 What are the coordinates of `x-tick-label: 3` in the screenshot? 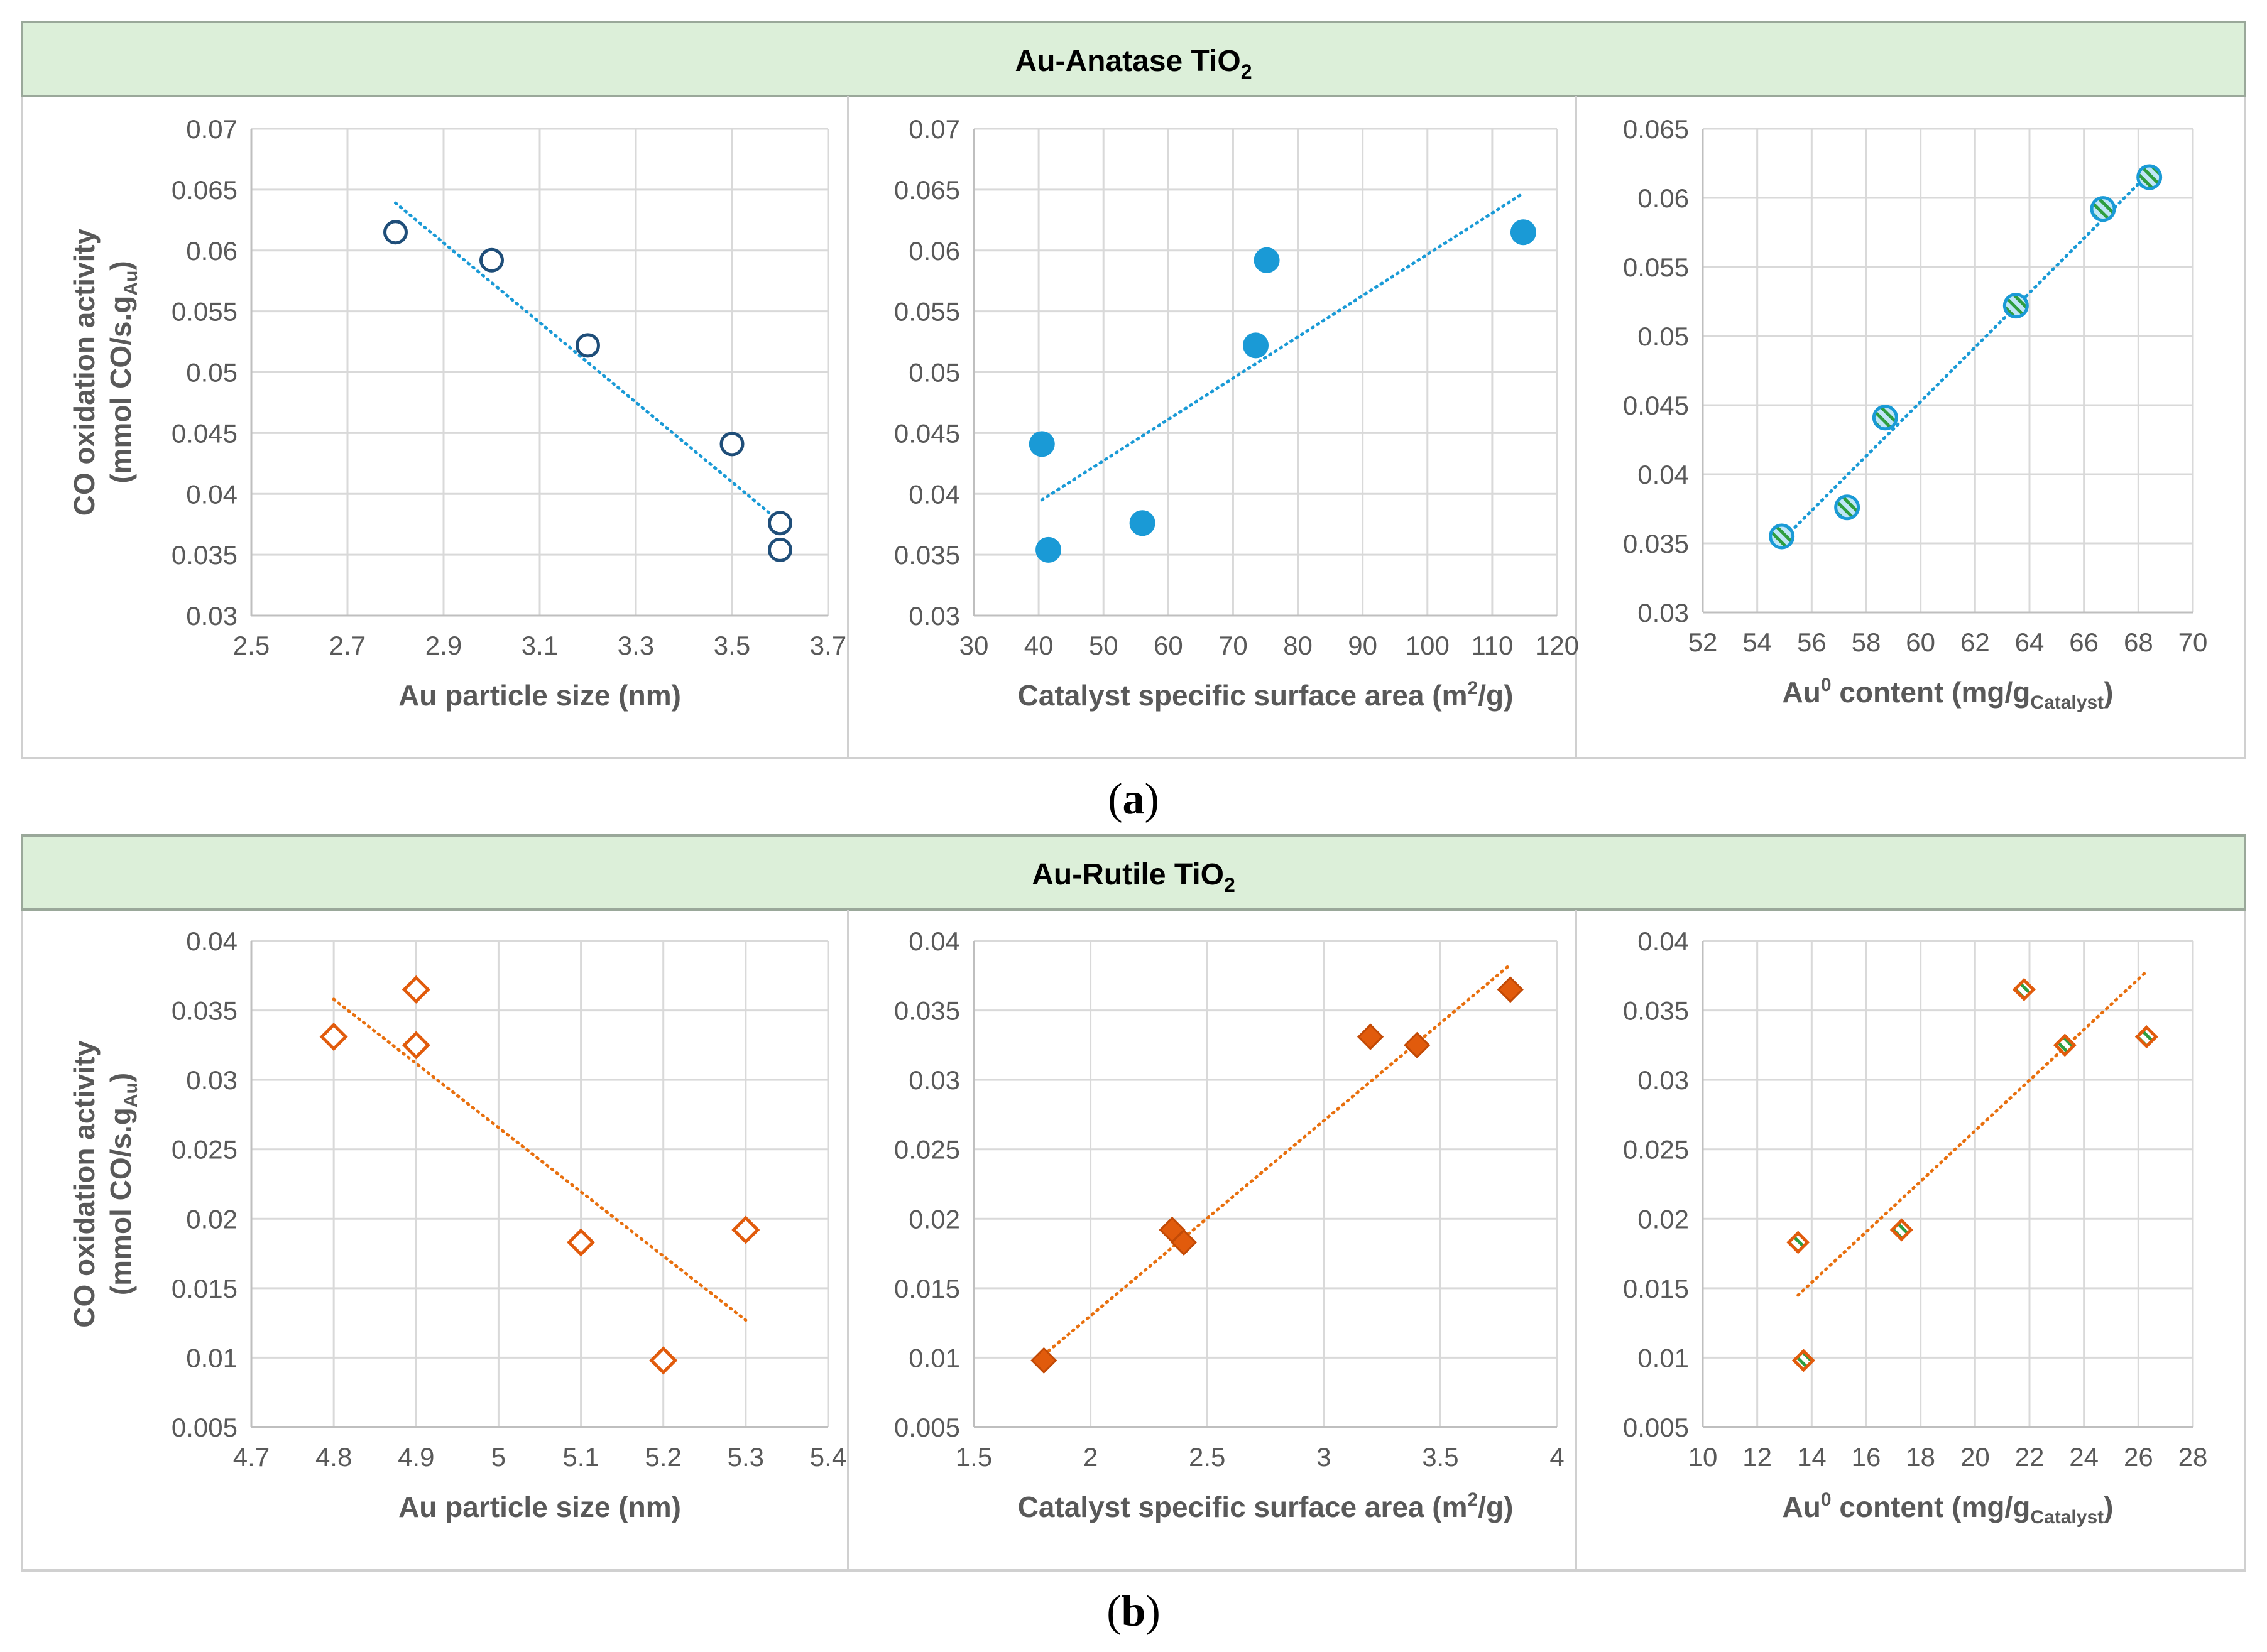 It's located at (1323, 1457).